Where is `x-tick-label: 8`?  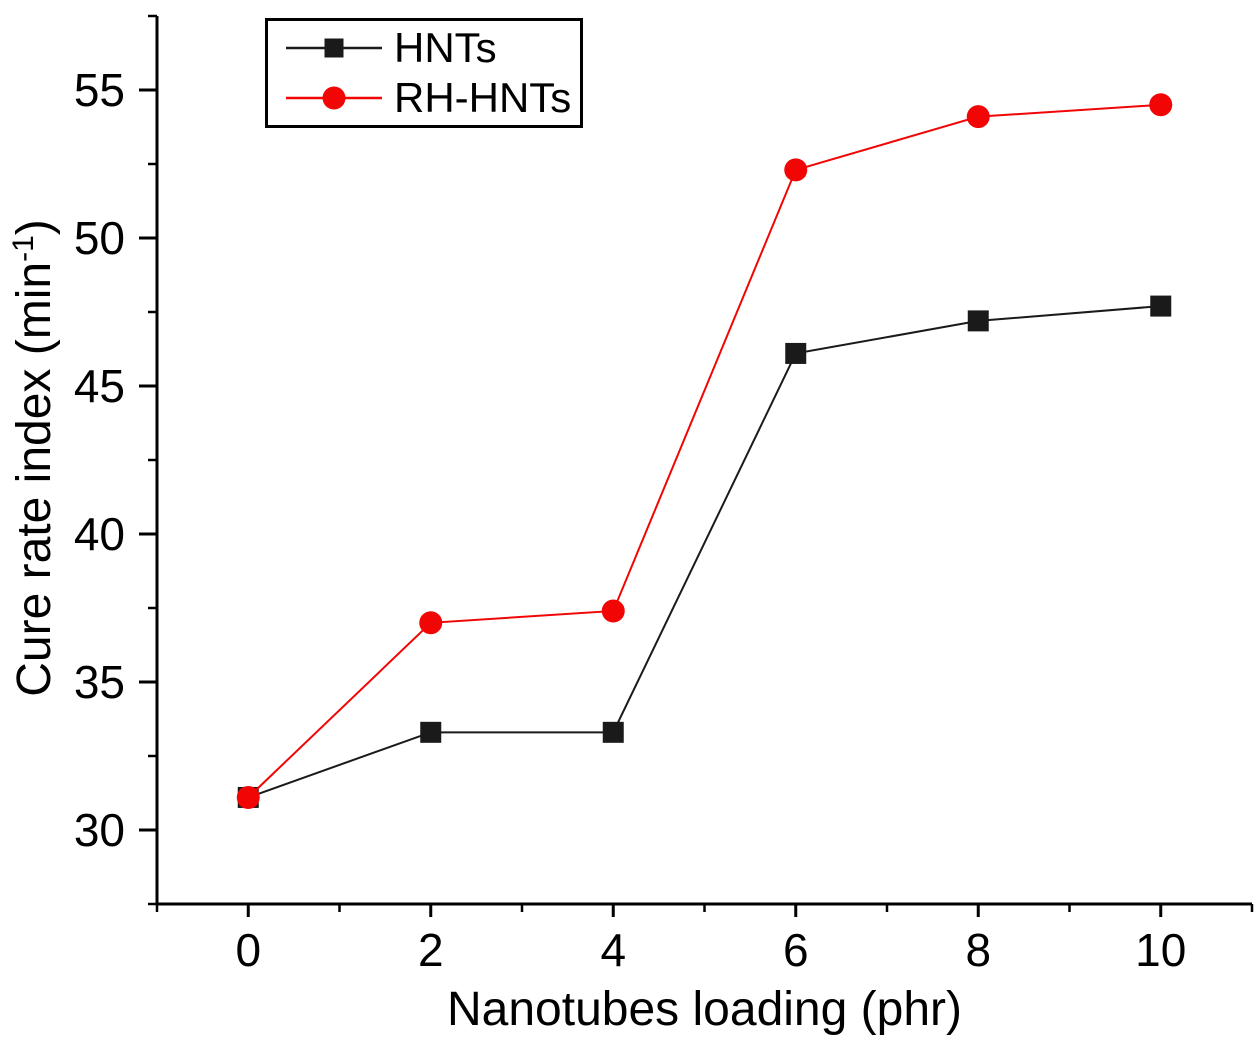 x-tick-label: 8 is located at coordinates (978, 950).